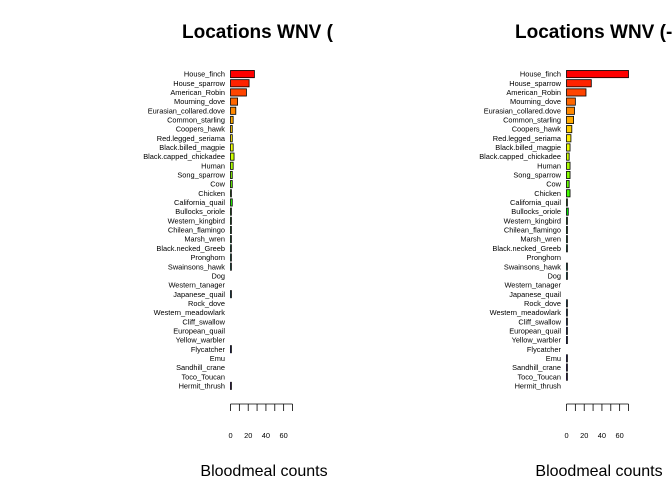  I want to click on category-label: California_quail, so click(535, 202).